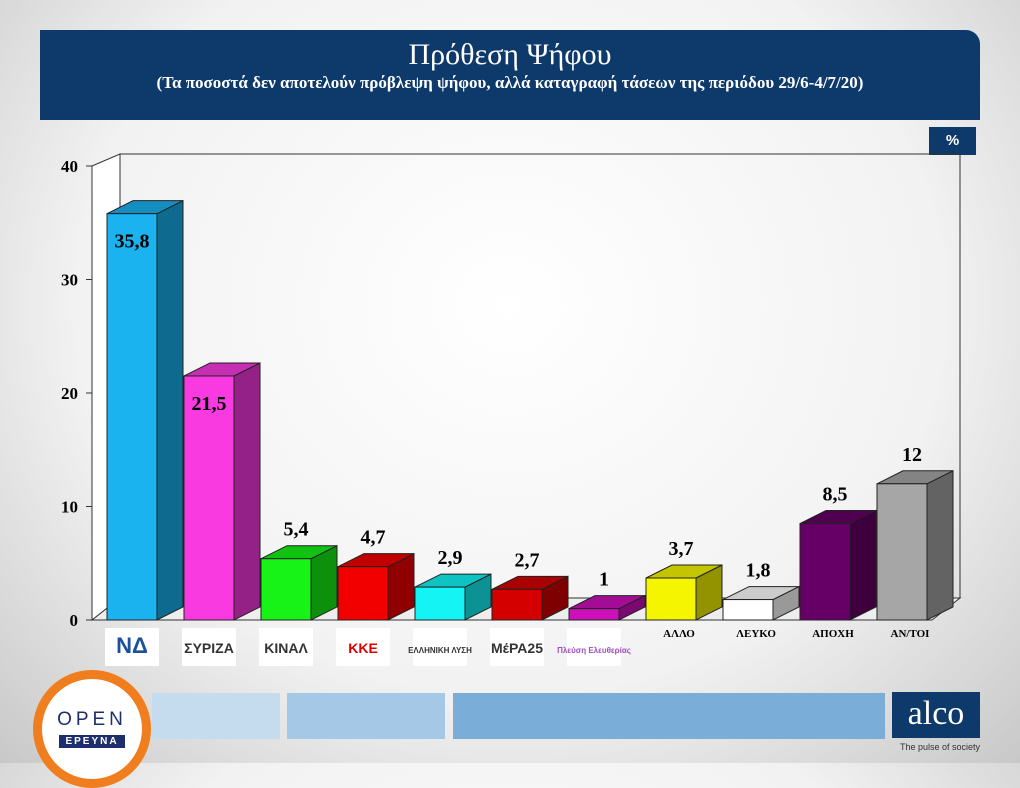 This screenshot has width=1020, height=788. Describe the element at coordinates (936, 715) in the screenshot. I see `alco-logo: alco` at that location.